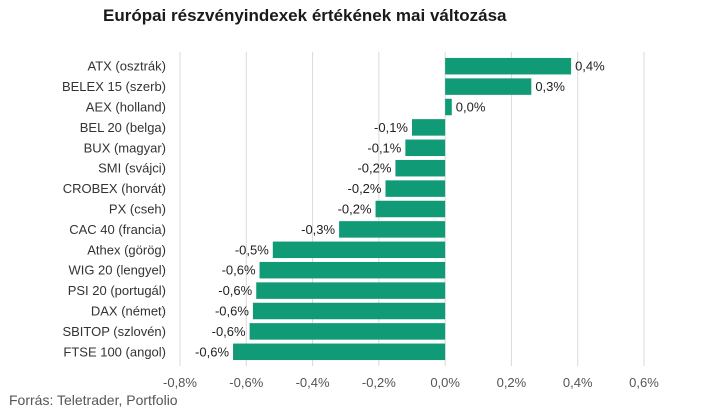 This screenshot has height=416, width=723. What do you see at coordinates (114, 86) in the screenshot?
I see `category-label: BELEX 15 (szerb)` at bounding box center [114, 86].